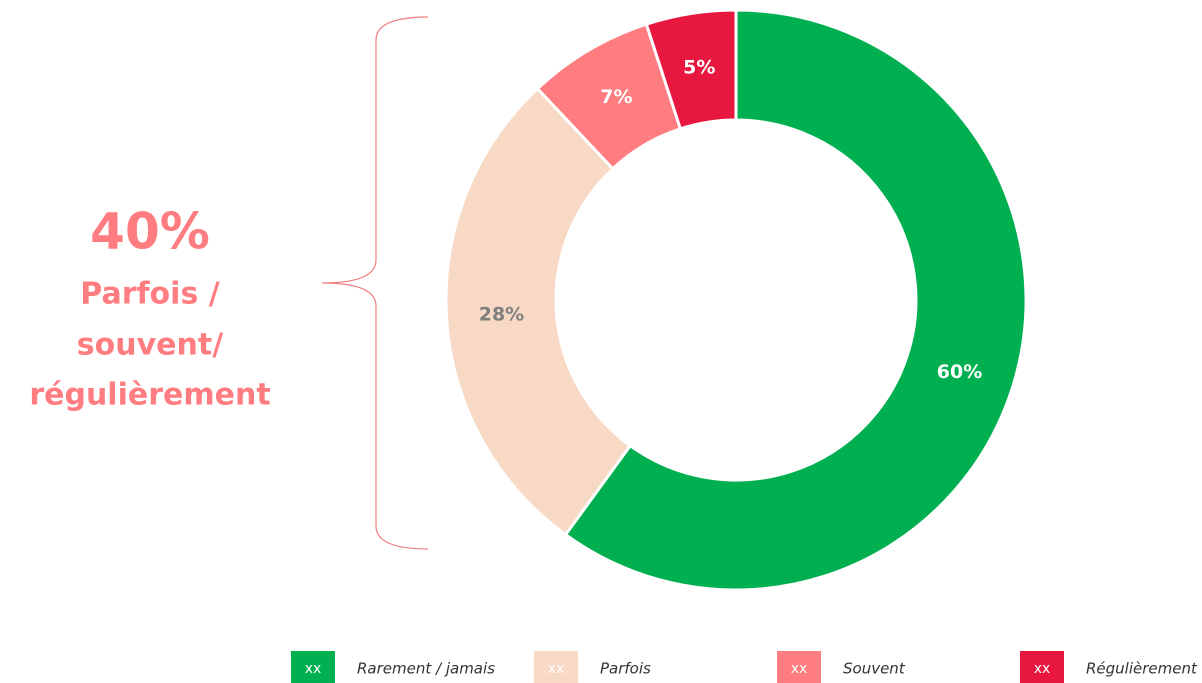  Describe the element at coordinates (149, 395) in the screenshot. I see `annotation-line: régulièrement` at that location.